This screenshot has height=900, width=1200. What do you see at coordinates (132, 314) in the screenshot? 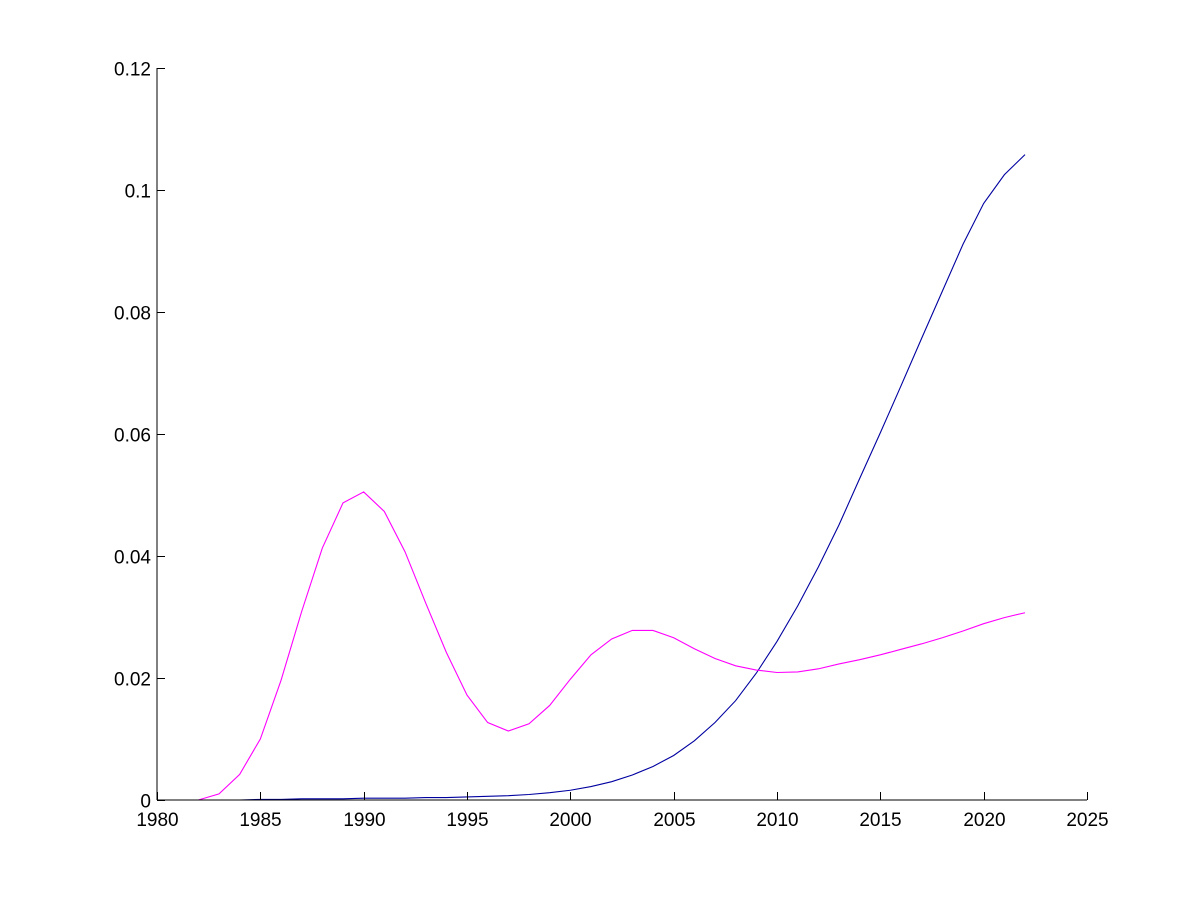
I see `y-tick-label: 0.08` at bounding box center [132, 314].